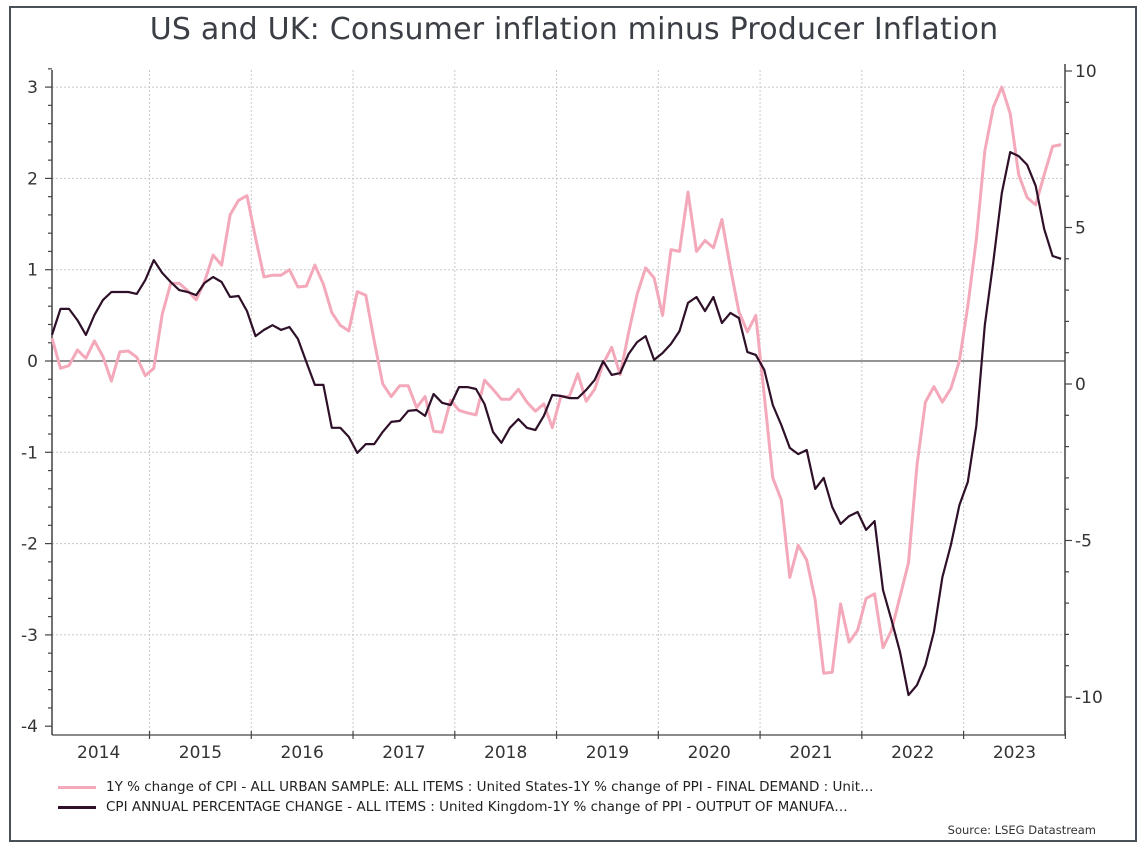 This screenshot has width=1148, height=850. Describe the element at coordinates (1086, 72) in the screenshot. I see `right-tick-label: 10` at that location.